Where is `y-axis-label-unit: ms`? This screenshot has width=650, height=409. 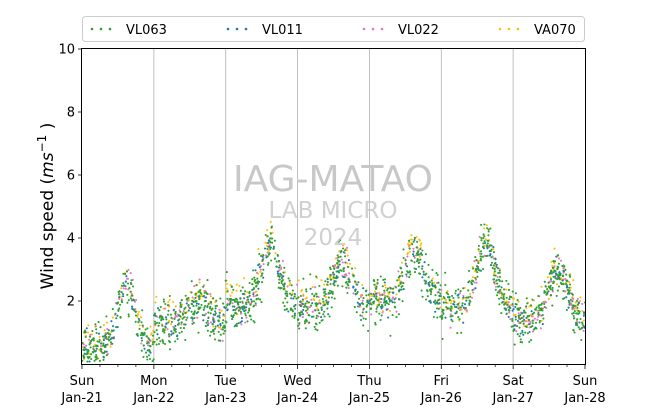 y-axis-label-unit: ms is located at coordinates (48, 165).